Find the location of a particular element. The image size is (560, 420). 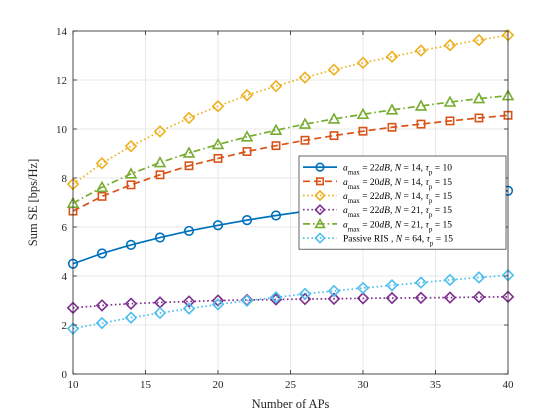

legend-label: amax = 20dB, N = 21, τp = 15 is located at coordinates (397, 226).